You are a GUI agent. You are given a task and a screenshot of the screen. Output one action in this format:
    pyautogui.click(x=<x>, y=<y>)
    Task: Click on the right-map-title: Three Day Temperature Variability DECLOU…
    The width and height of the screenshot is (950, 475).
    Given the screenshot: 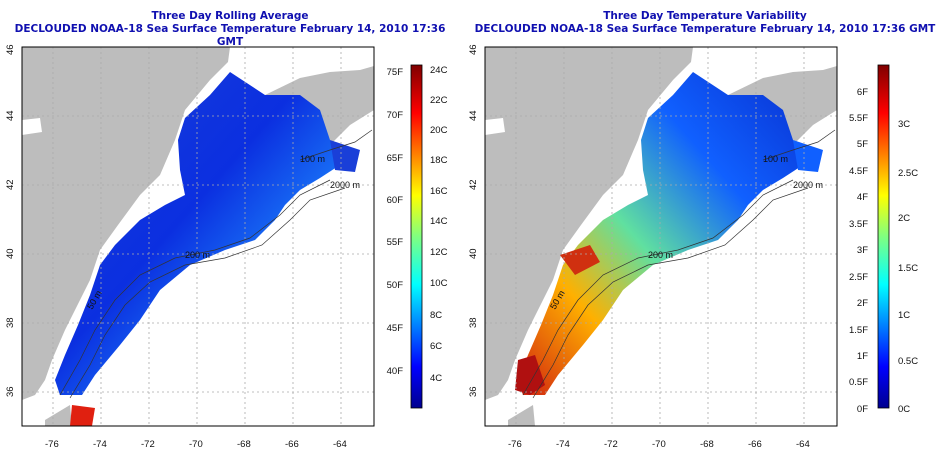 What is the action you would take?
    pyautogui.click(x=705, y=23)
    